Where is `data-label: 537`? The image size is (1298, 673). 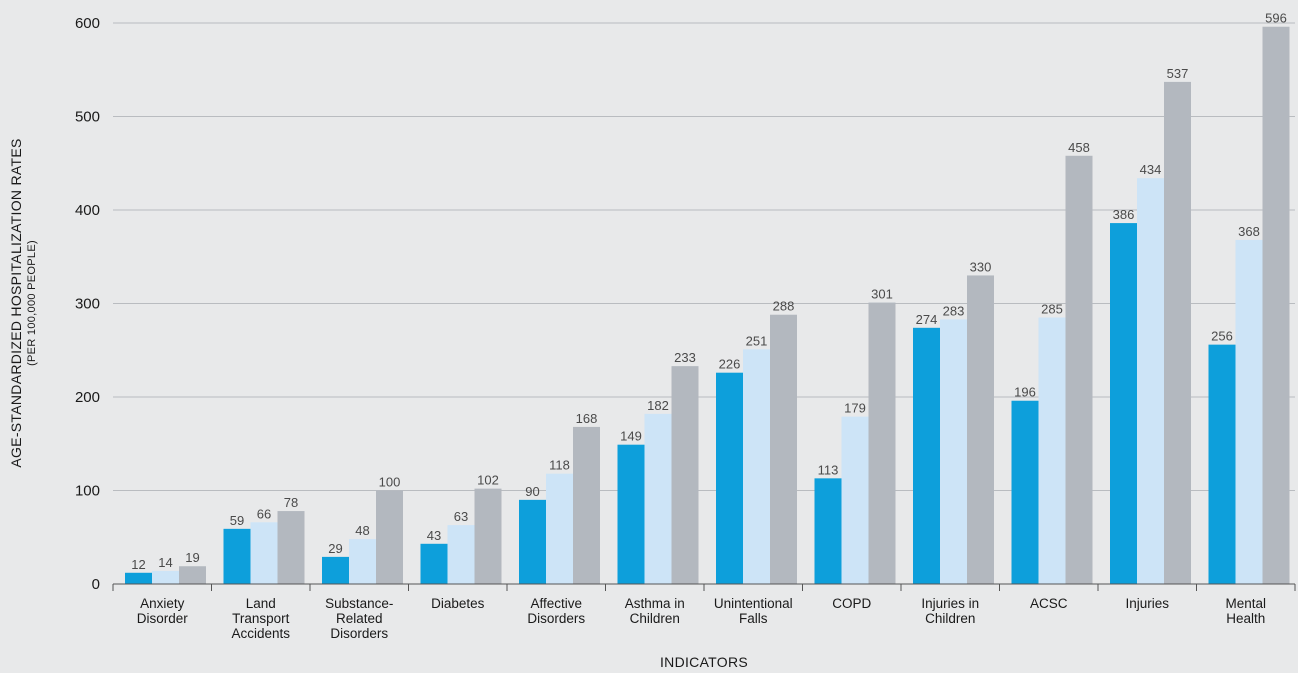
data-label: 537 is located at coordinates (1178, 73).